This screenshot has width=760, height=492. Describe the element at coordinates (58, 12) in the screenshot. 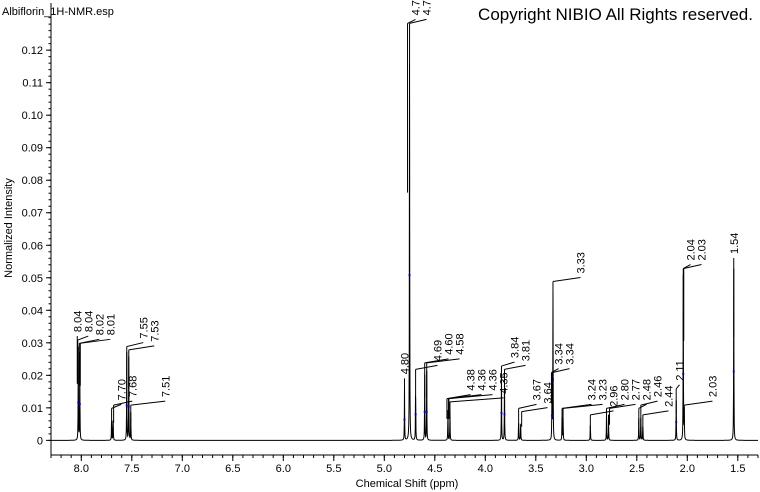

I see `file-name: Albiflorin_1H-NMR.esp` at that location.